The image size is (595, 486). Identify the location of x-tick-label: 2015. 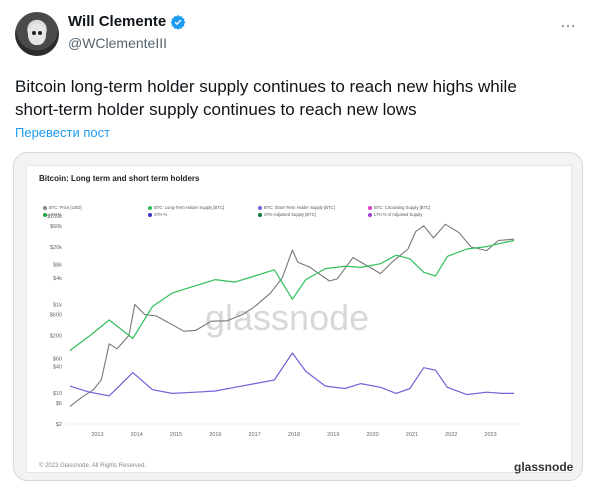
(176, 435).